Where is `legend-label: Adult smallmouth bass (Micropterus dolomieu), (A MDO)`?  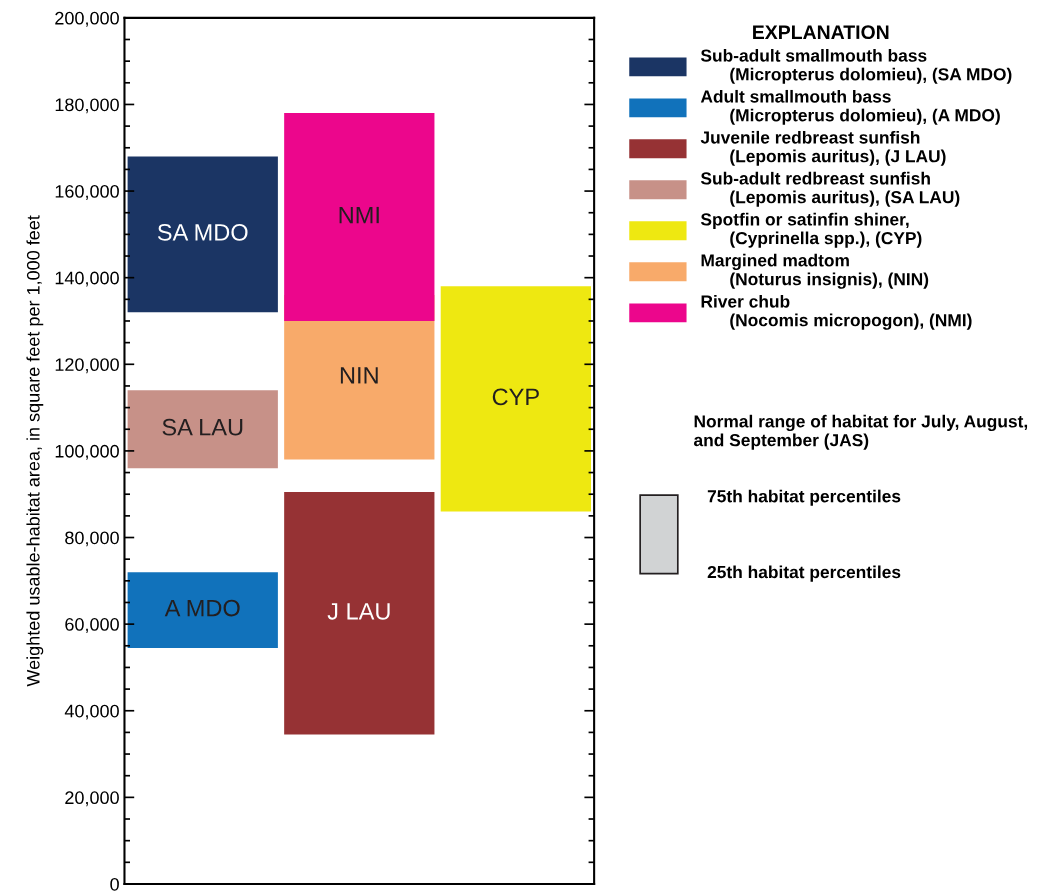 legend-label: Adult smallmouth bass (Micropterus dolomieu), (A MDO) is located at coordinates (850, 107).